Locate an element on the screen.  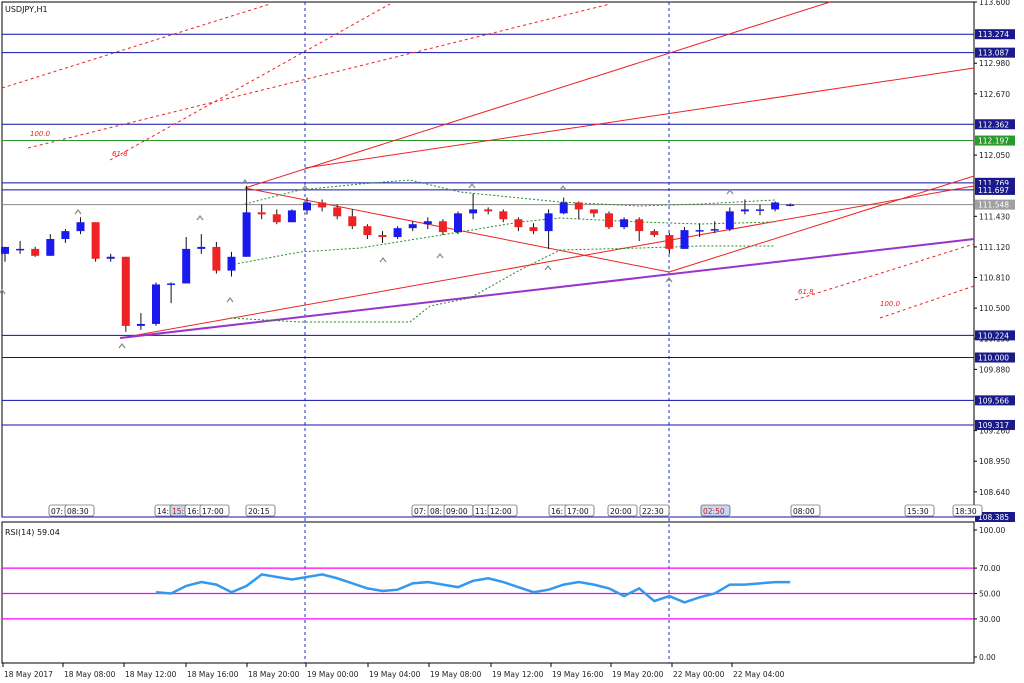
rsi-tick-label: 30.00 is located at coordinates (990, 619).